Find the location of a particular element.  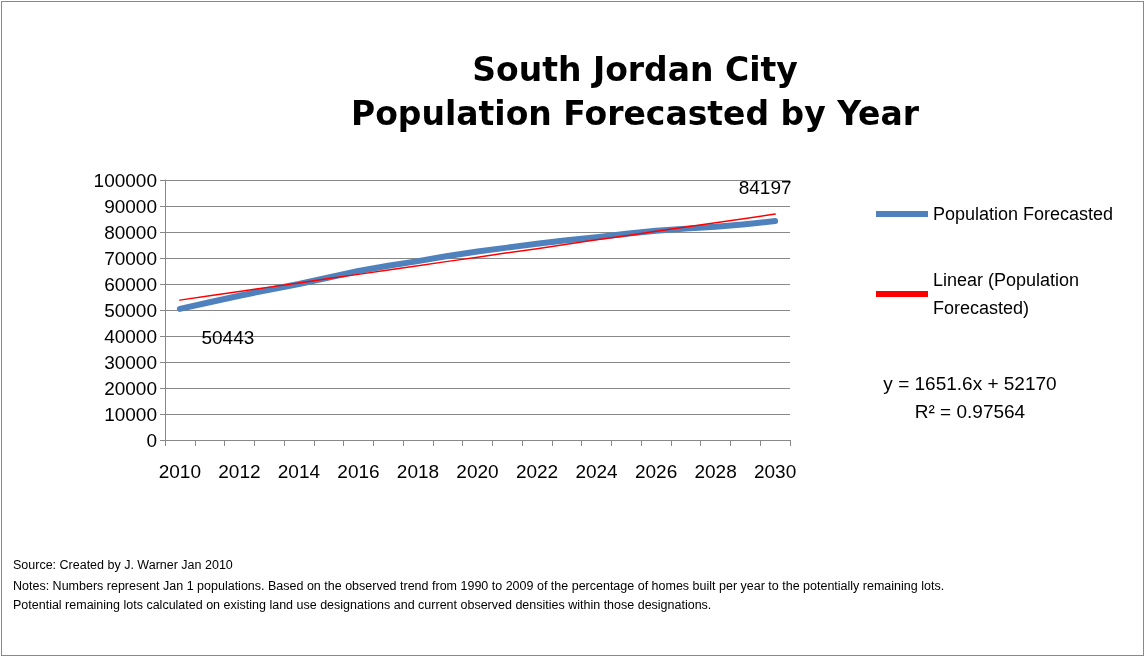

data-label: 50443 is located at coordinates (228, 337).